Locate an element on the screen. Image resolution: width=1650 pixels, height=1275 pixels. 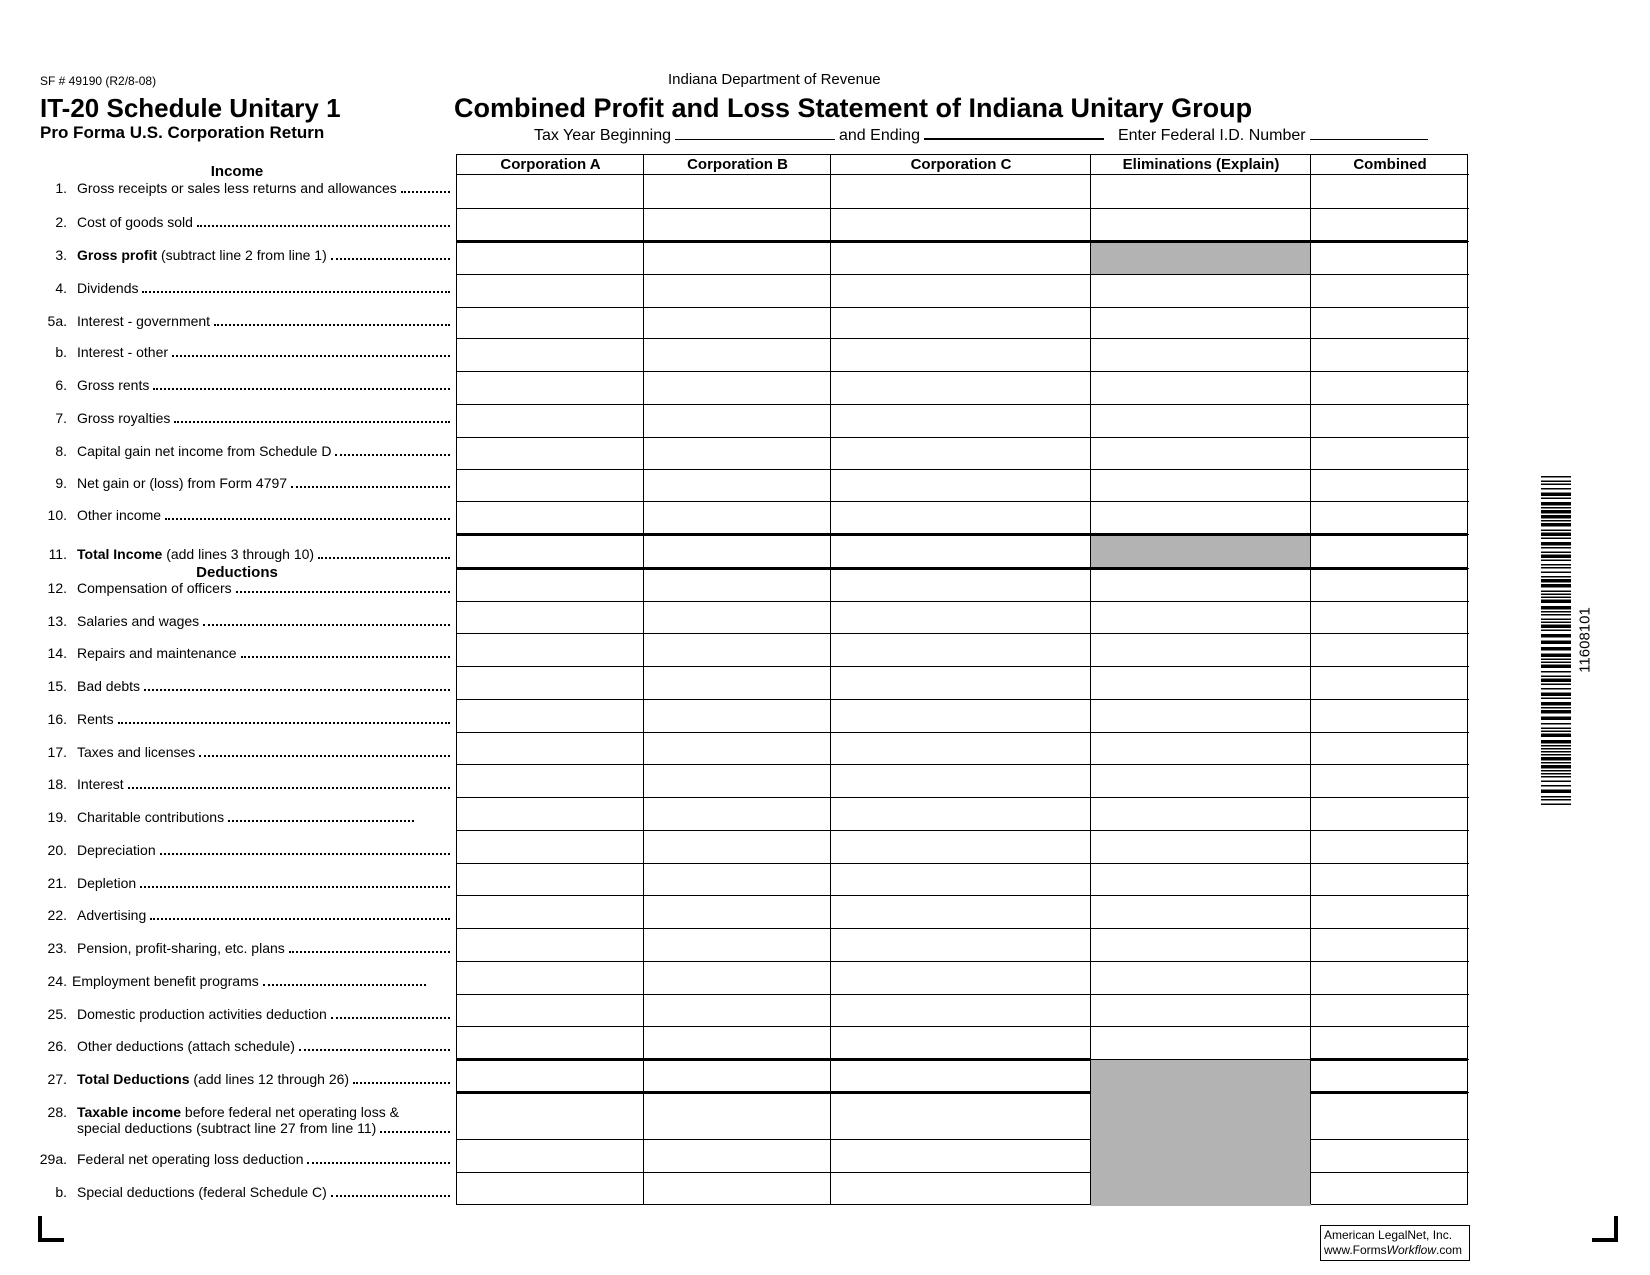
publisher-url: www.FormsWorkflow.com is located at coordinates (1395, 1250).